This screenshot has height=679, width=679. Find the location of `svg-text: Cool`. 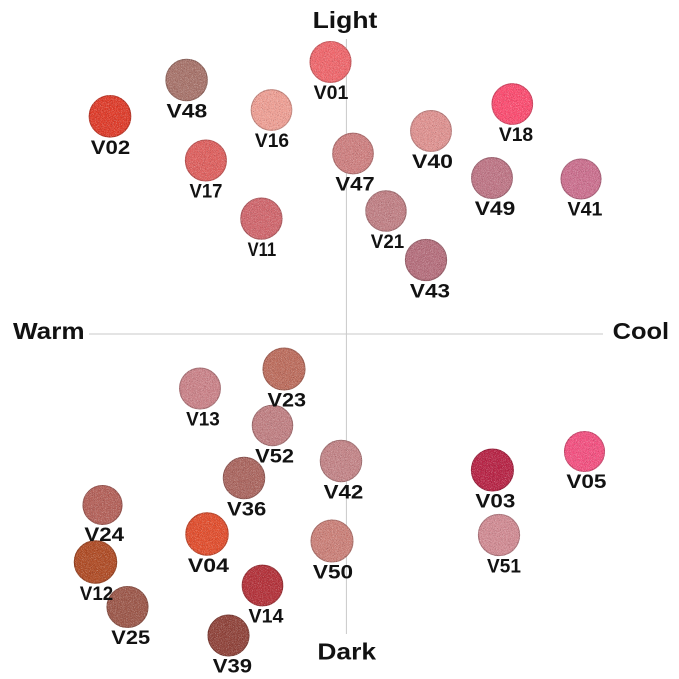

svg-text: Cool is located at coordinates (641, 331).